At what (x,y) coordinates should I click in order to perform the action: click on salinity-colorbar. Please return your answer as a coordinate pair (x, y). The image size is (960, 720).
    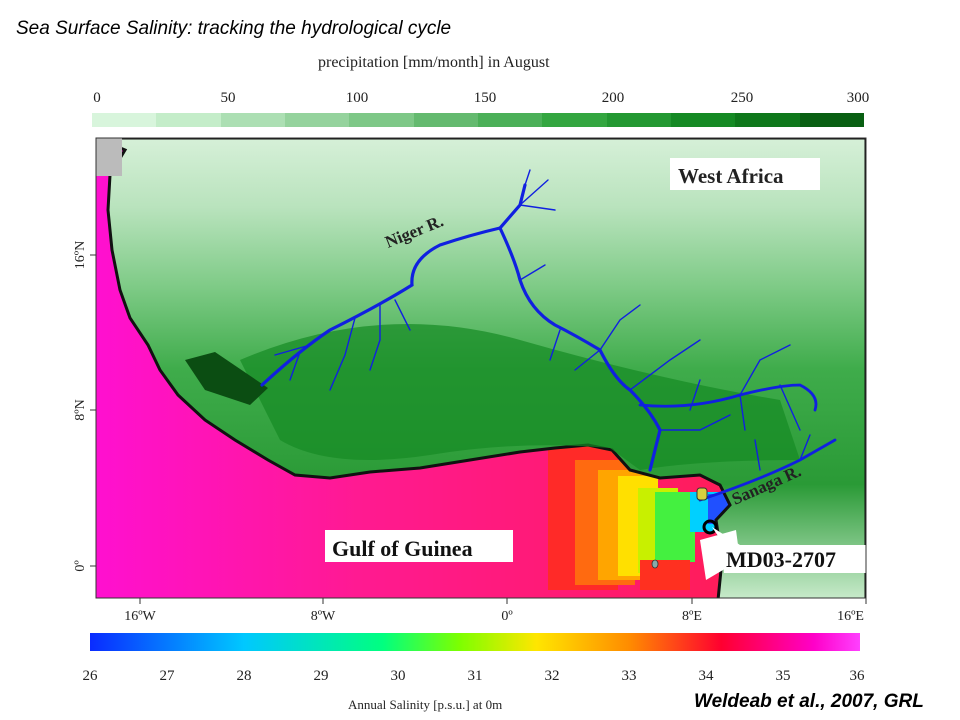
    Looking at the image, I should click on (475, 642).